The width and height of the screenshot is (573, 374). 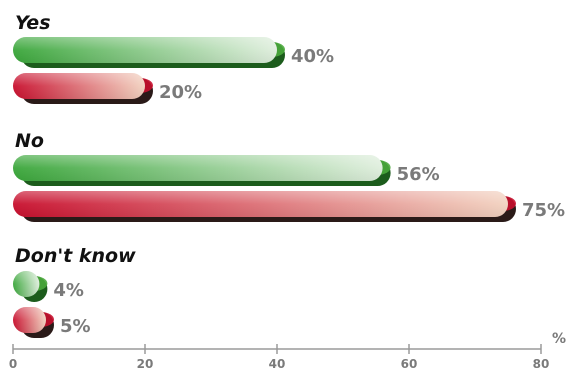 What do you see at coordinates (277, 364) in the screenshot?
I see `x-tick-label: 40` at bounding box center [277, 364].